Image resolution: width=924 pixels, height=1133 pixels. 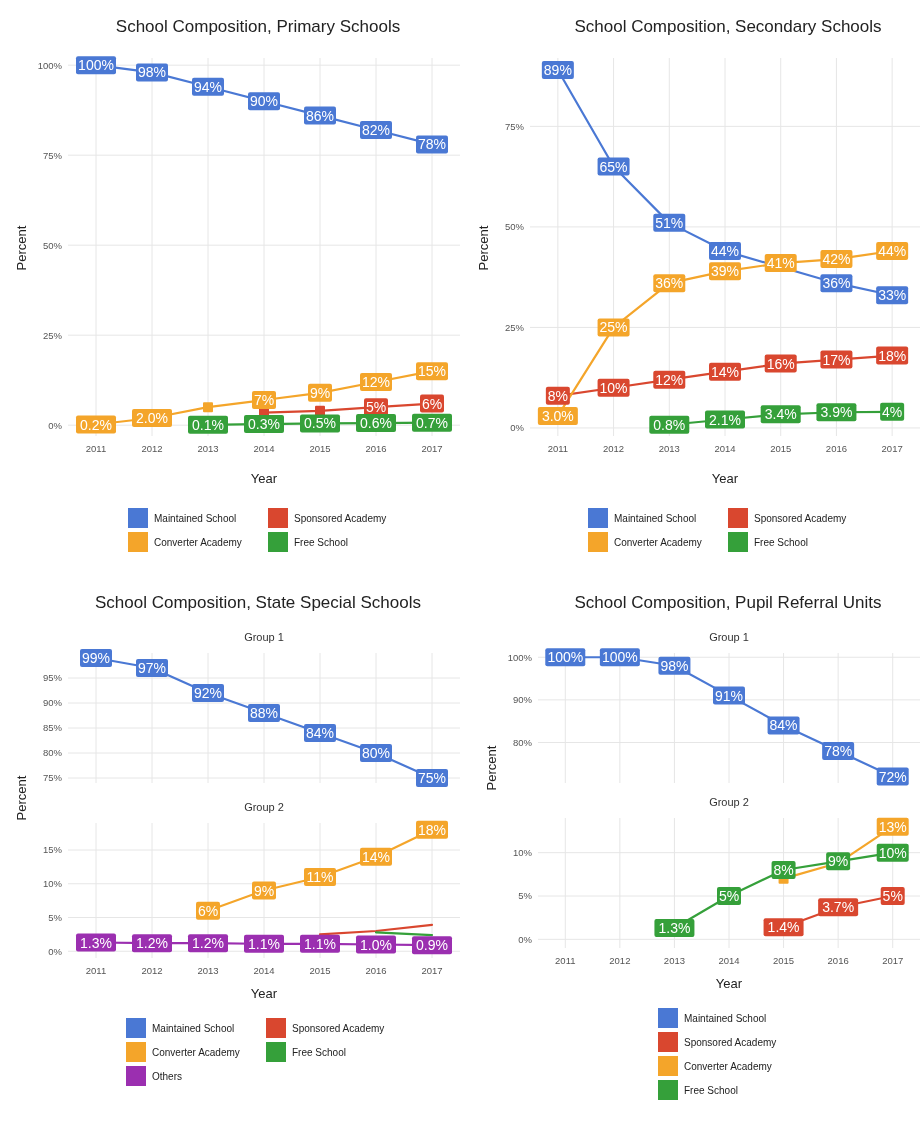 I want to click on chart-title: School Composition, Pupil Referral Units, so click(x=728, y=602).